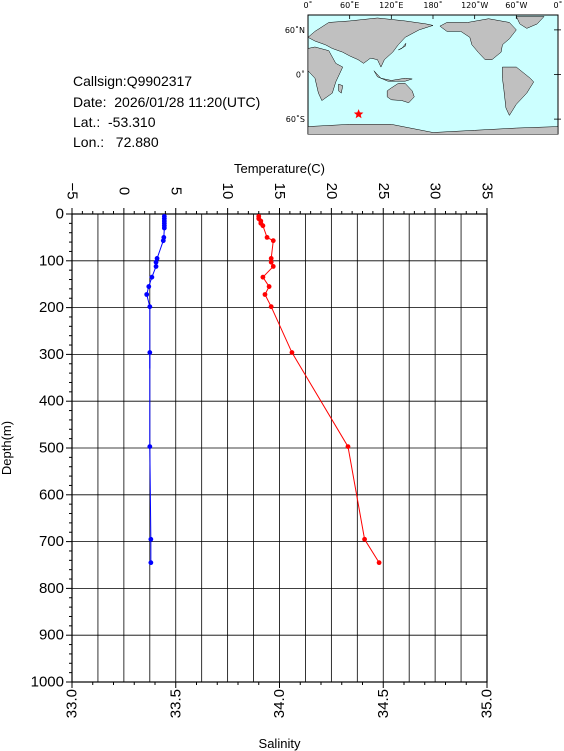 The image size is (564, 751). What do you see at coordinates (175, 703) in the screenshot?
I see `salinity-tick-label: 33.5` at bounding box center [175, 703].